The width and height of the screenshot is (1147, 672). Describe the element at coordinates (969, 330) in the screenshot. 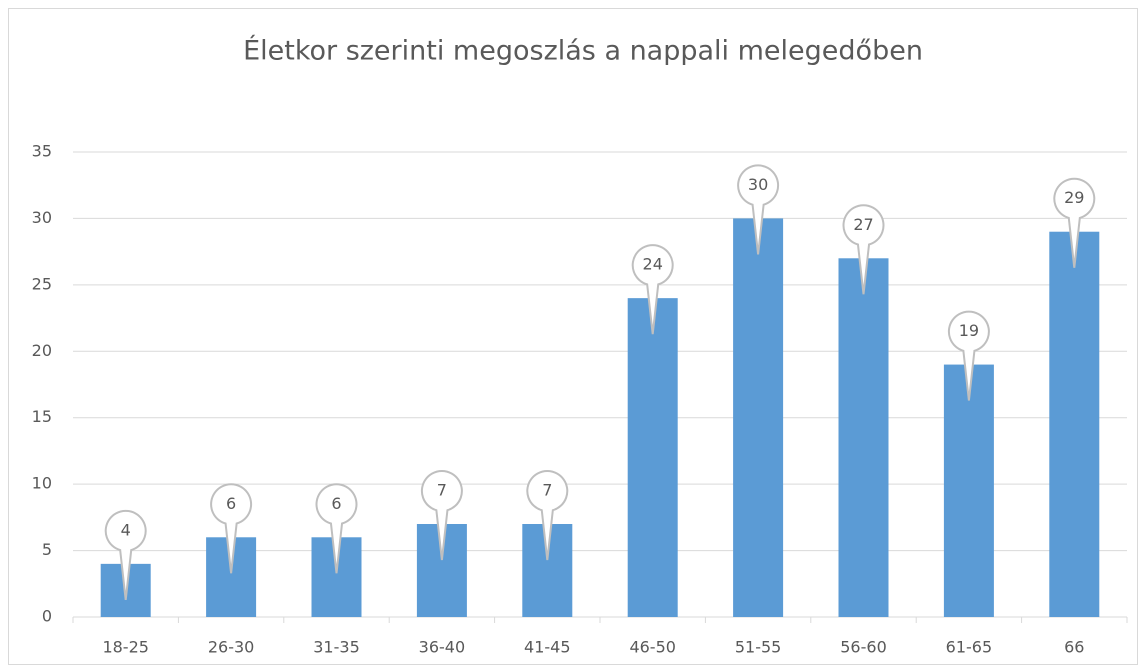

I see `data-label: 19` at that location.